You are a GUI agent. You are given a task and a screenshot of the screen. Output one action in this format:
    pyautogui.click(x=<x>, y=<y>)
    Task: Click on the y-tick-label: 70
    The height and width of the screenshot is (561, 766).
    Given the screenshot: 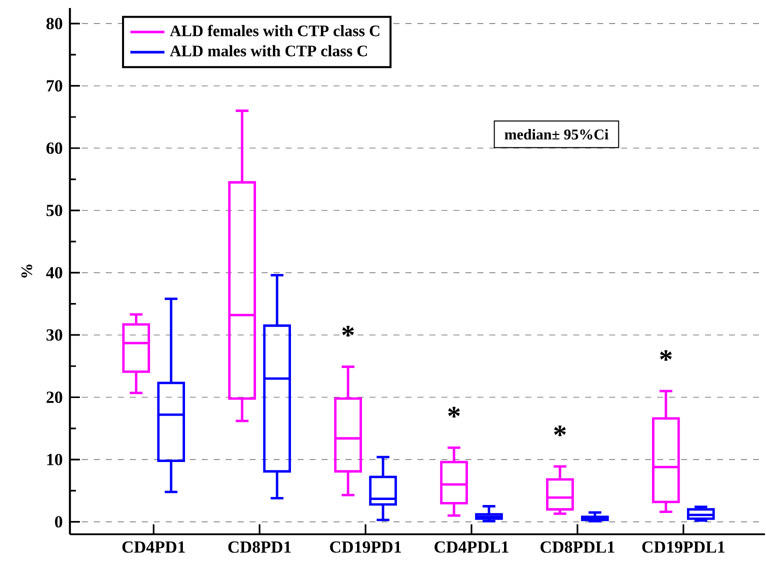 What is the action you would take?
    pyautogui.click(x=54, y=86)
    